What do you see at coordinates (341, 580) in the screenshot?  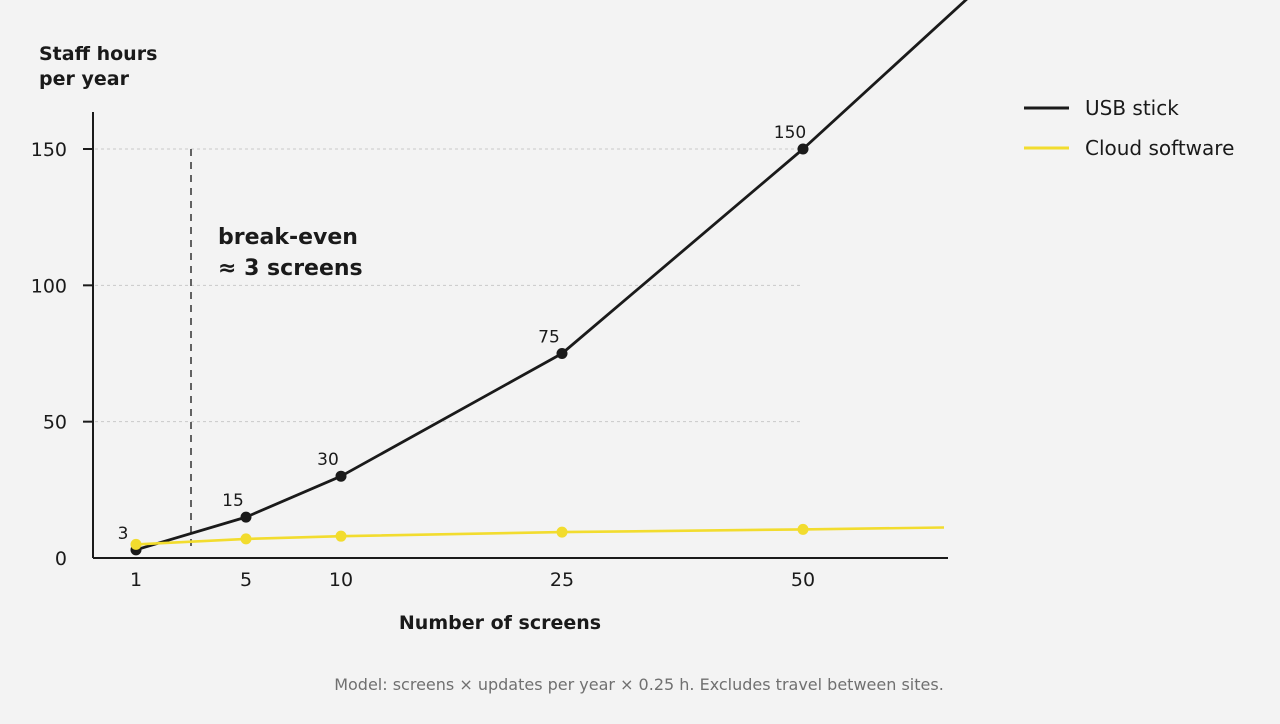 I see `x-tick-label: 10` at bounding box center [341, 580].